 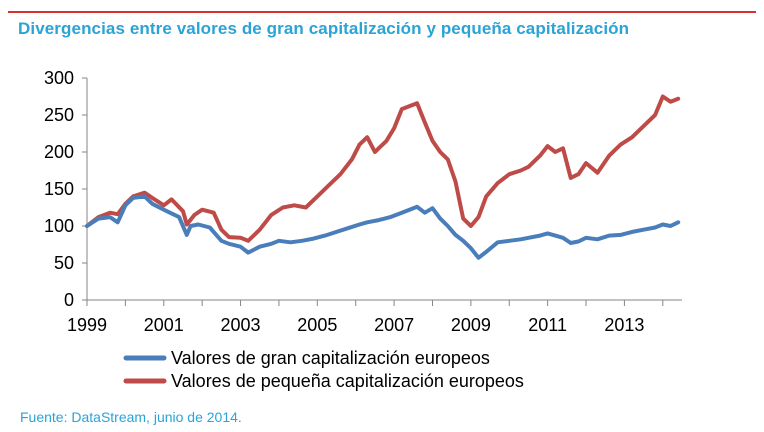 I want to click on series-line-large-cap, so click(x=383, y=227).